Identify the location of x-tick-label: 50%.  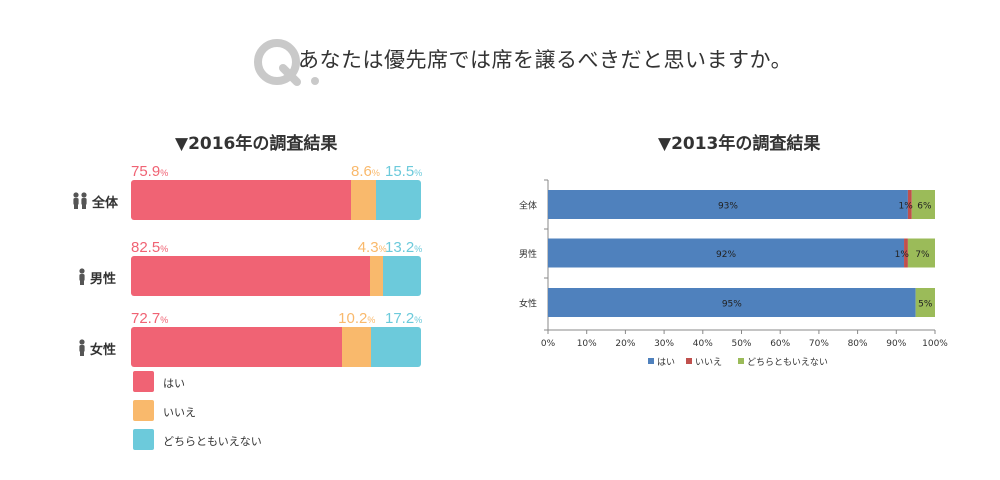
(741, 344).